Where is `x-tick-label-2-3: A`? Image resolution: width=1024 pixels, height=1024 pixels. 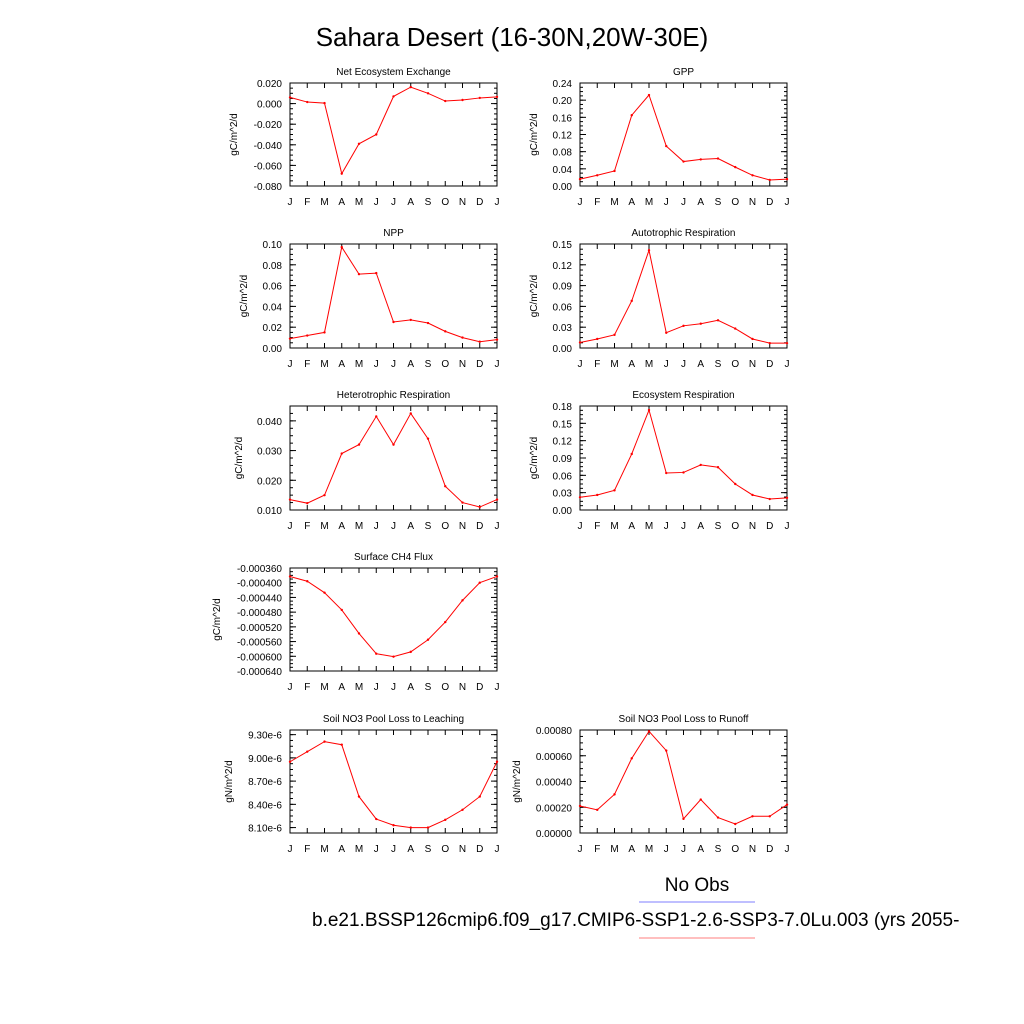 x-tick-label-2-3: A is located at coordinates (631, 202).